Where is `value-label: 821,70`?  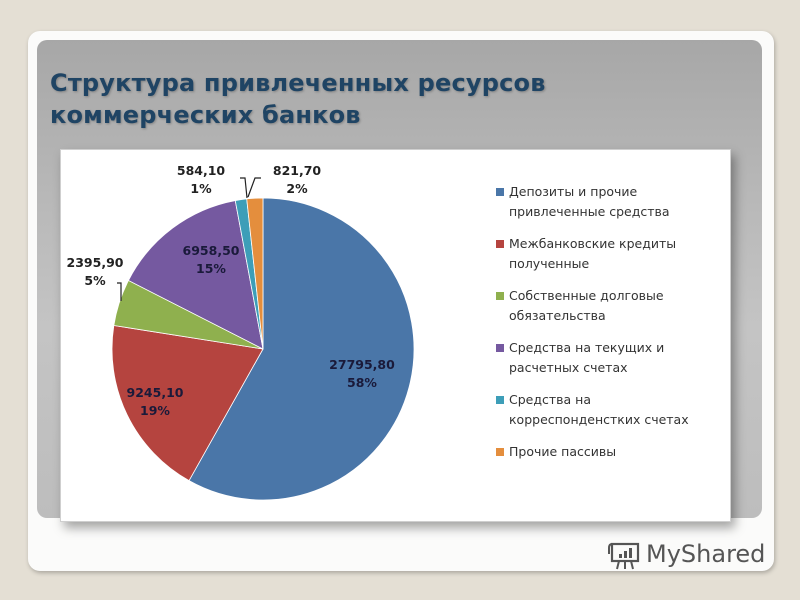 value-label: 821,70 is located at coordinates (297, 170).